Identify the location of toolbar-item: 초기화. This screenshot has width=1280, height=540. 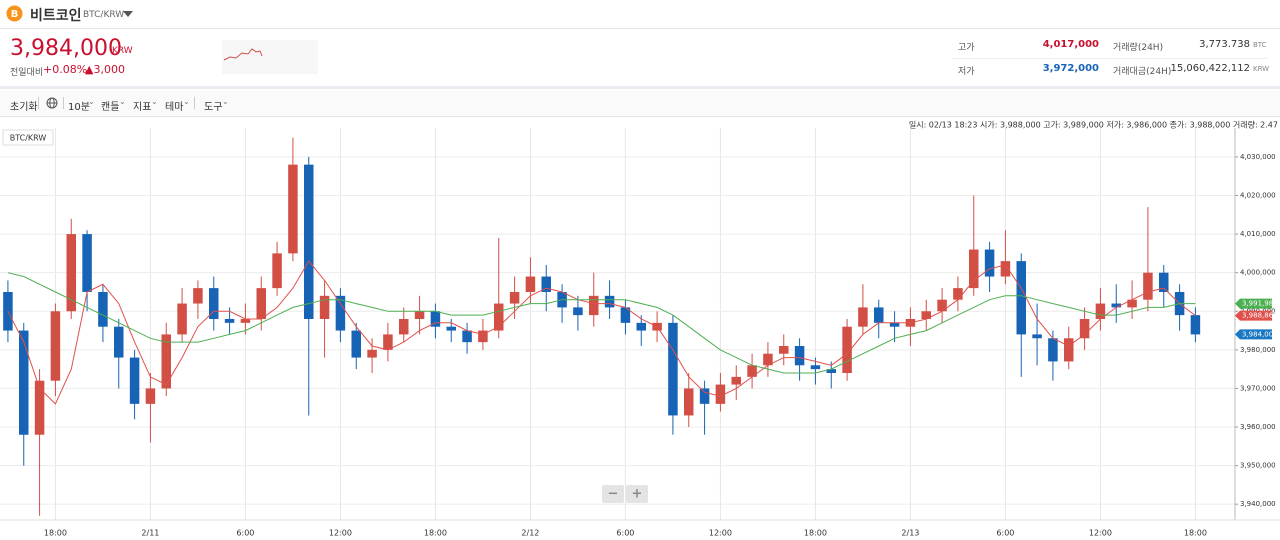
(24, 107).